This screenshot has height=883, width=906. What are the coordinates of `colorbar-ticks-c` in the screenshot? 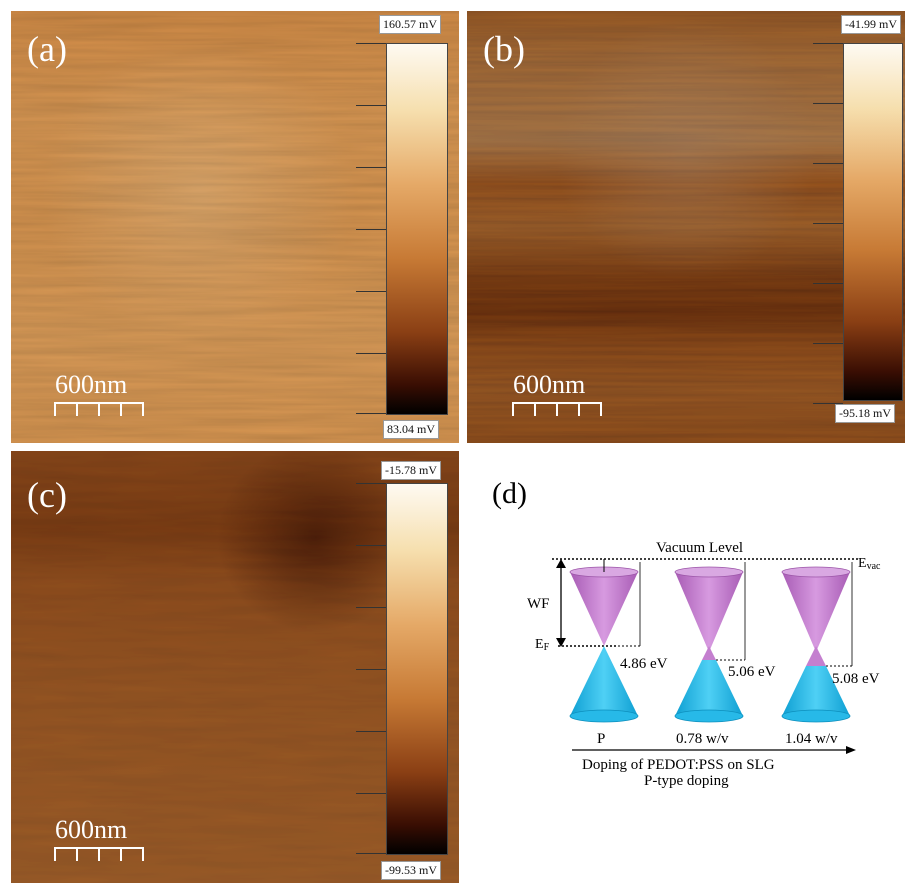 It's located at (371, 668).